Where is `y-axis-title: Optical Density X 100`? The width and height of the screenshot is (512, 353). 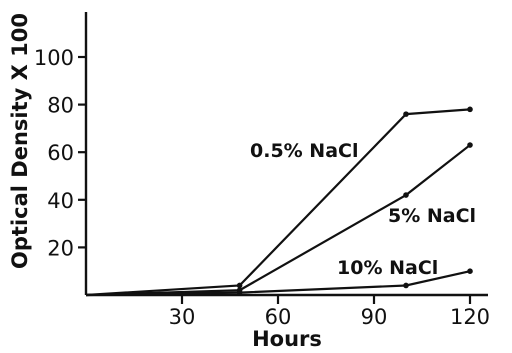 y-axis-title: Optical Density X 100 is located at coordinates (20, 141).